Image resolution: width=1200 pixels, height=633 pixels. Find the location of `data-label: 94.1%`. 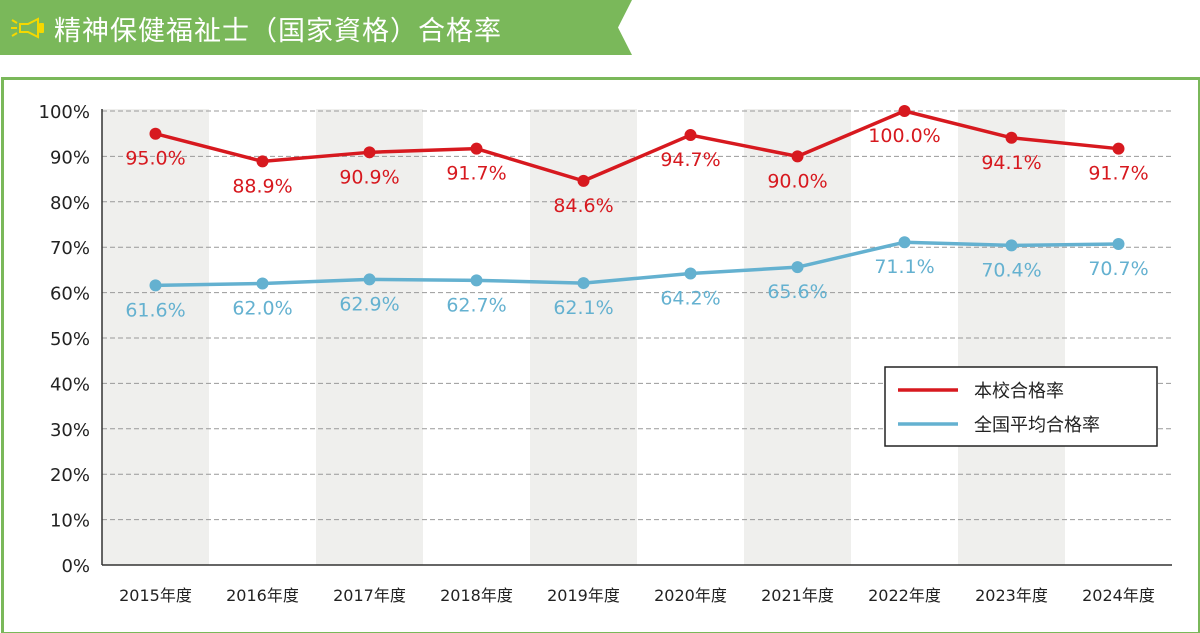

data-label: 94.1% is located at coordinates (1011, 163).